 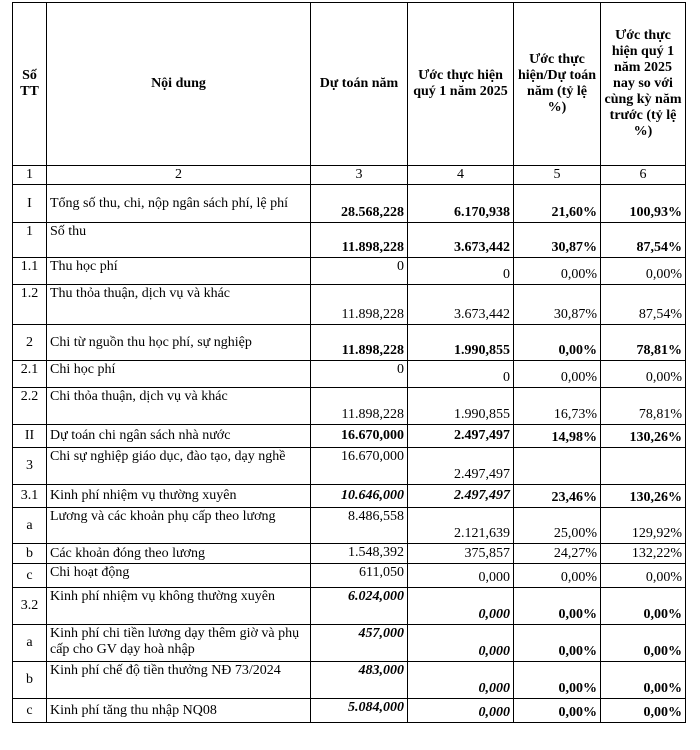 What do you see at coordinates (359, 575) in the screenshot?
I see `row-annual-estimate: 611,050` at bounding box center [359, 575].